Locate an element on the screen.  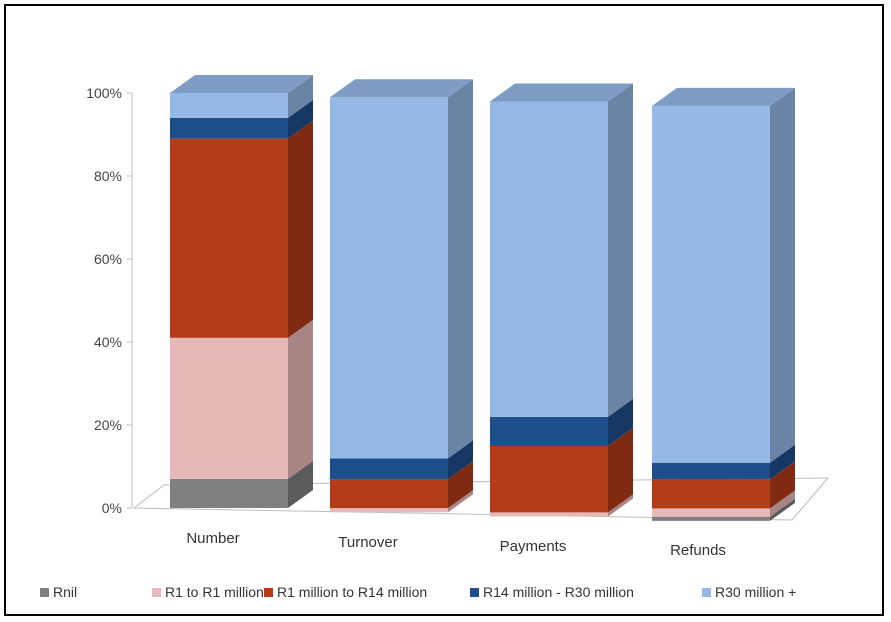
y-tick-label: 0% is located at coordinates (112, 508).